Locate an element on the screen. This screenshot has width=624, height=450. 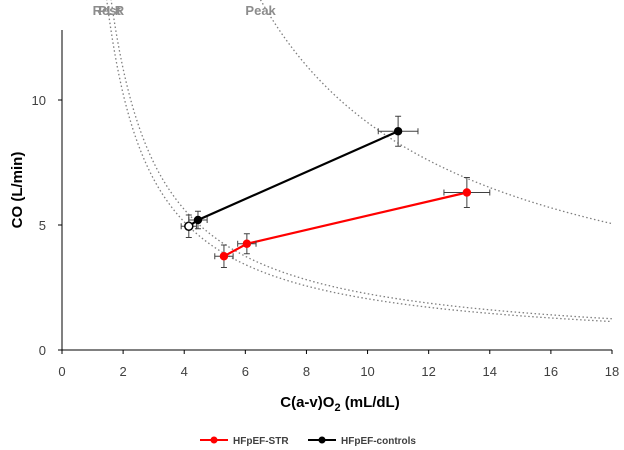
x-tick-label: 0 is located at coordinates (61, 371).